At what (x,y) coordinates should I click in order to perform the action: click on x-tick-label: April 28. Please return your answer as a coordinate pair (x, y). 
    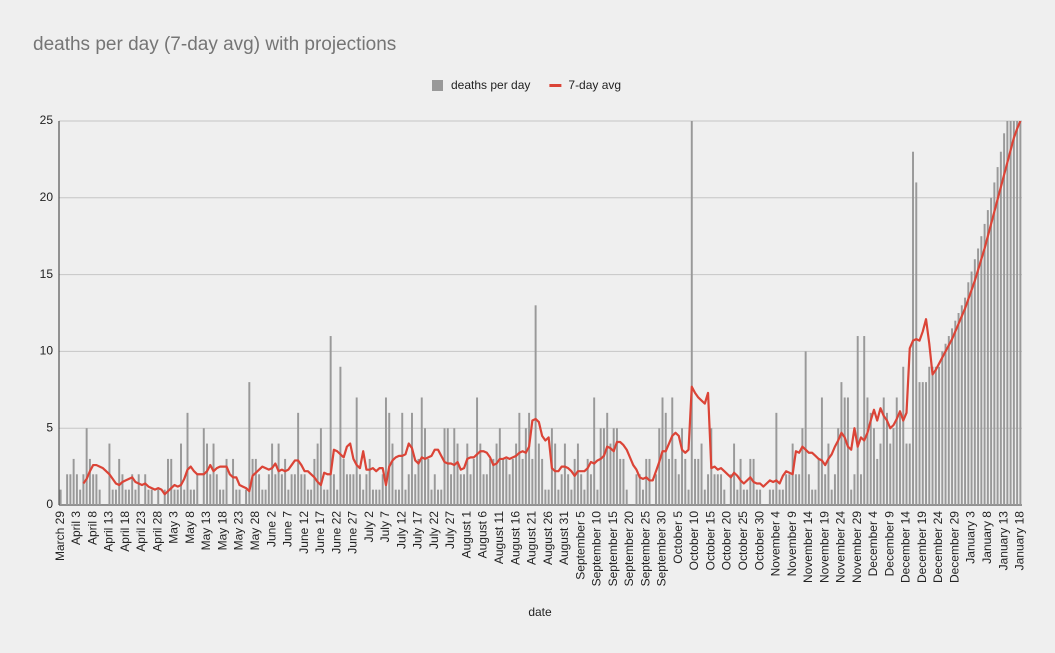
    Looking at the image, I should click on (157, 531).